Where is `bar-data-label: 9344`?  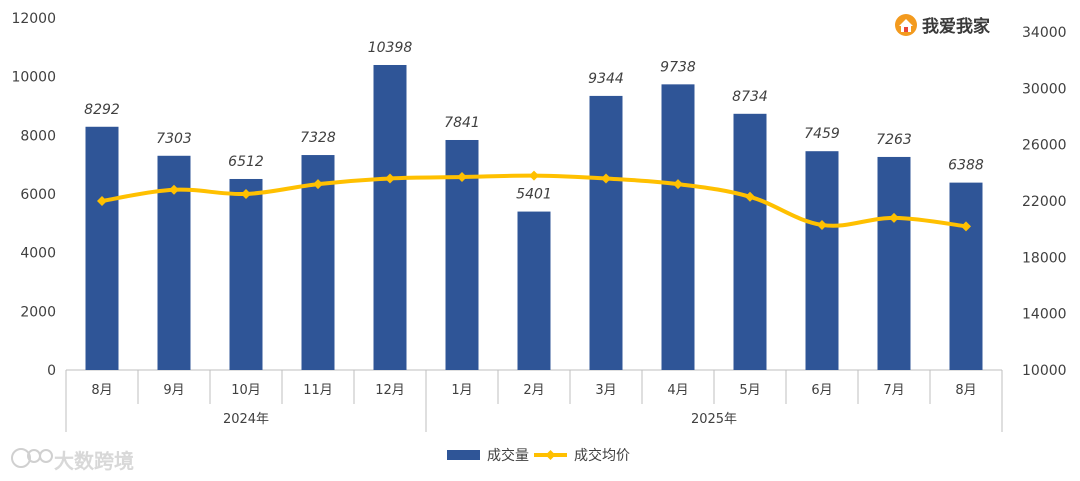 bar-data-label: 9344 is located at coordinates (606, 79).